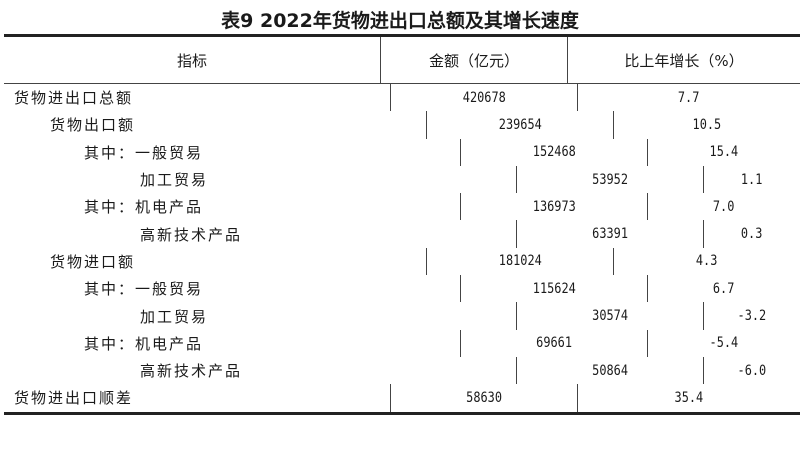 Image resolution: width=800 pixels, height=461 pixels. What do you see at coordinates (402, 152) in the screenshot?
I see `table-row: 其中：一般贸易 152468 15.4` at bounding box center [402, 152].